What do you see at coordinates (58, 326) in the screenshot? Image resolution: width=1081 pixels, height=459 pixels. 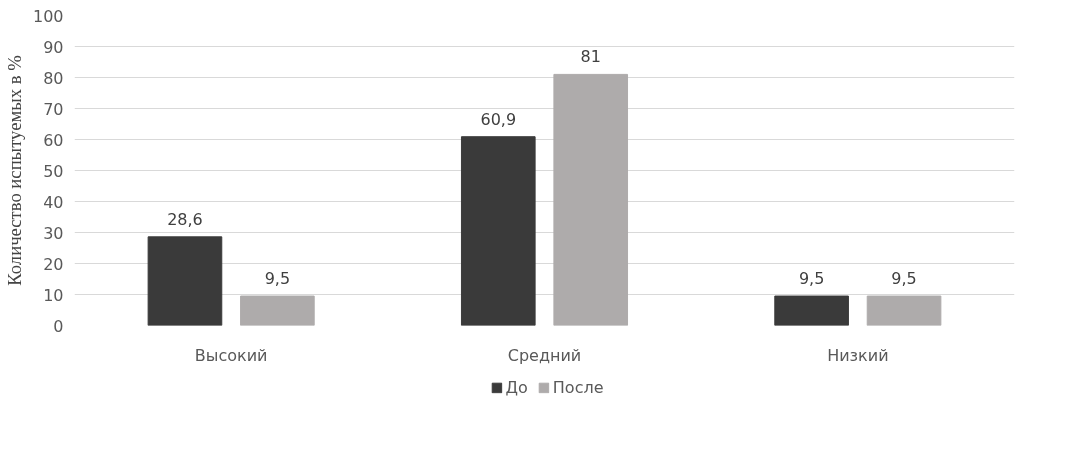 I see `y-tick-label: 0` at bounding box center [58, 326].